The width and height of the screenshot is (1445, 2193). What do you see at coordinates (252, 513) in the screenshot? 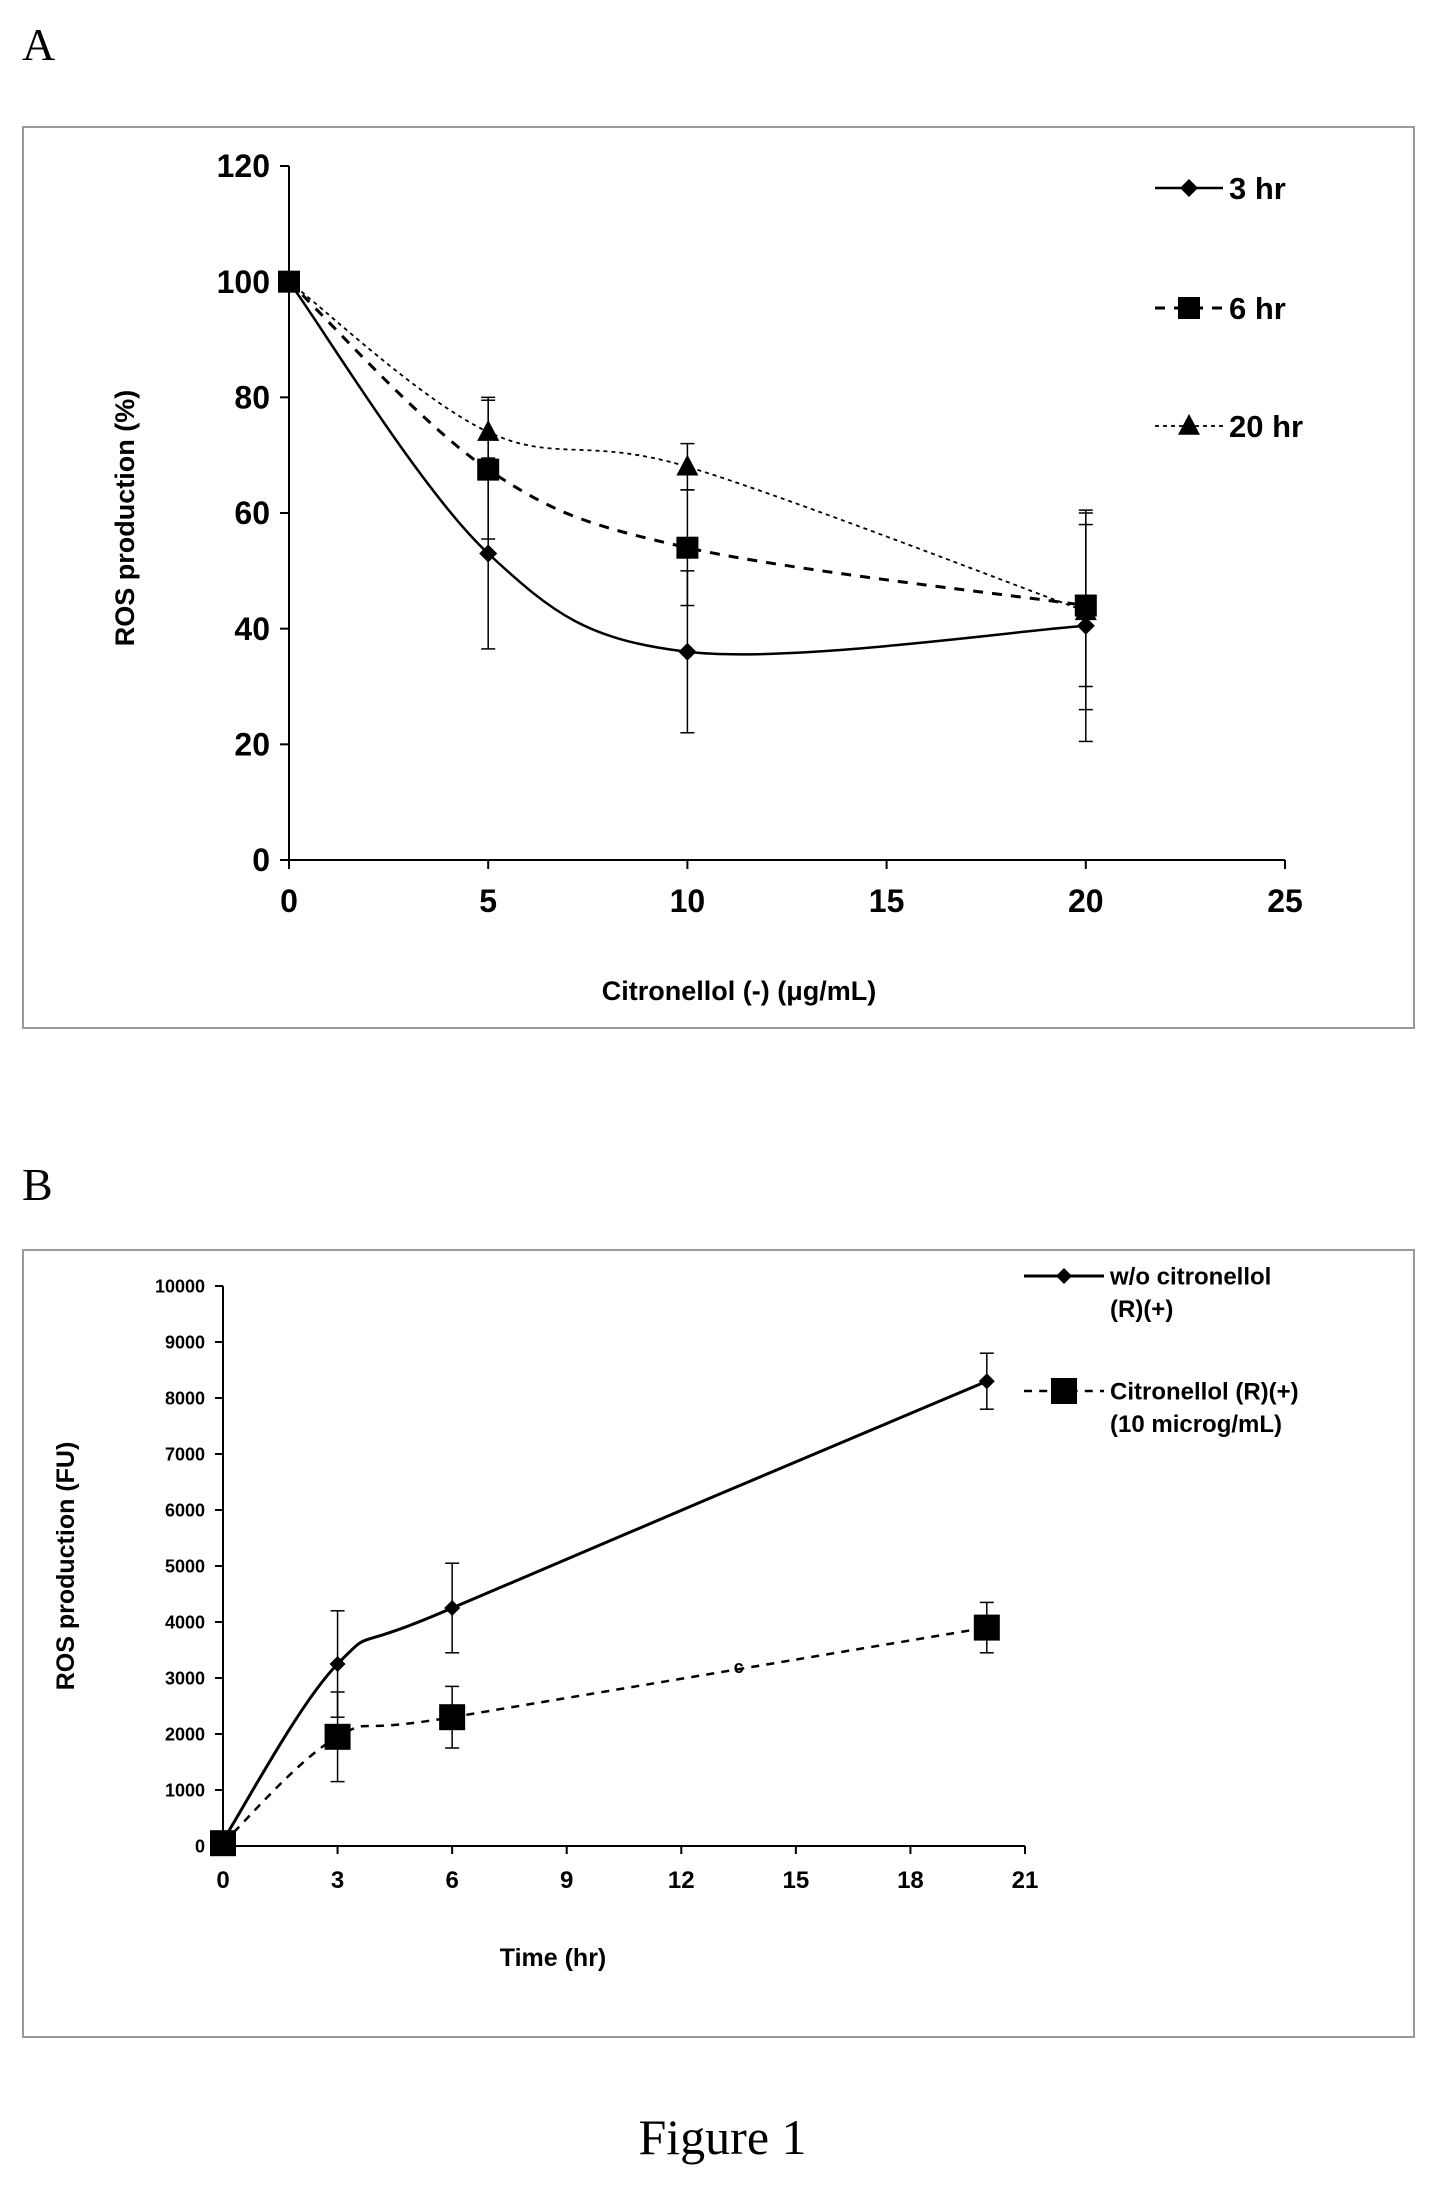
I see `y-tick-label: 60` at bounding box center [252, 513].